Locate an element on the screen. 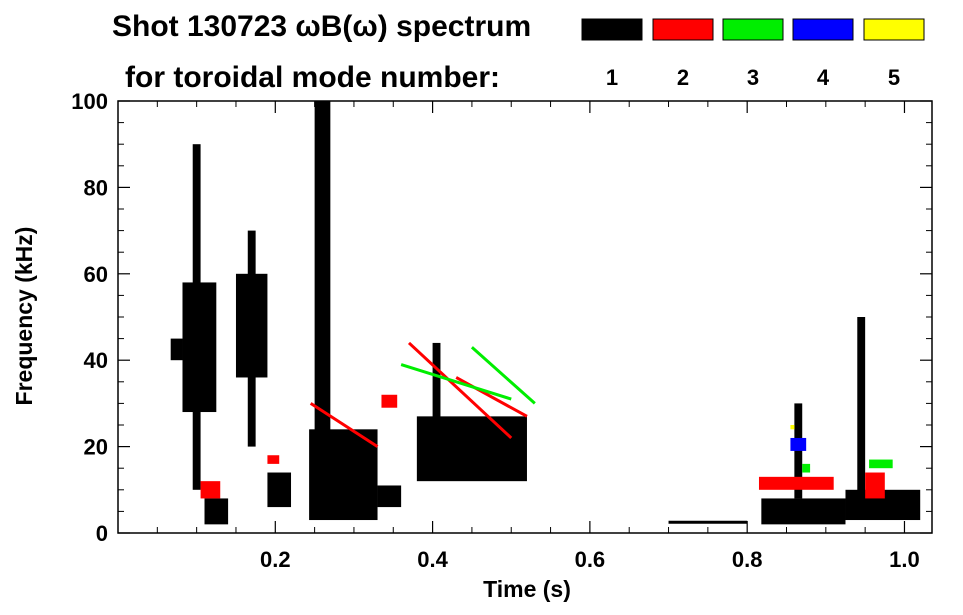 The height and width of the screenshot is (615, 963). x-tick-label: 0.8 is located at coordinates (747, 559).